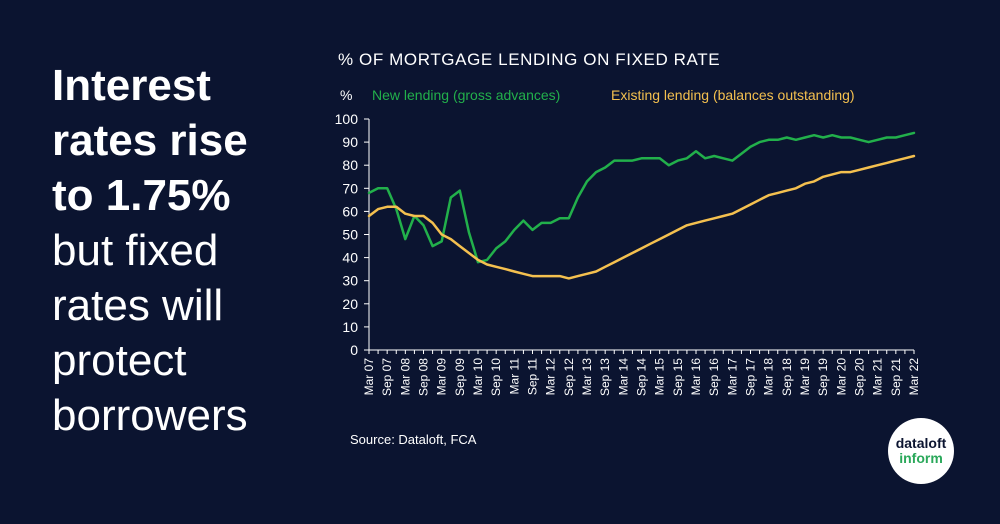 This screenshot has width=1000, height=524. What do you see at coordinates (141, 195) in the screenshot?
I see `headline-bold-line: to 1.75%` at bounding box center [141, 195].